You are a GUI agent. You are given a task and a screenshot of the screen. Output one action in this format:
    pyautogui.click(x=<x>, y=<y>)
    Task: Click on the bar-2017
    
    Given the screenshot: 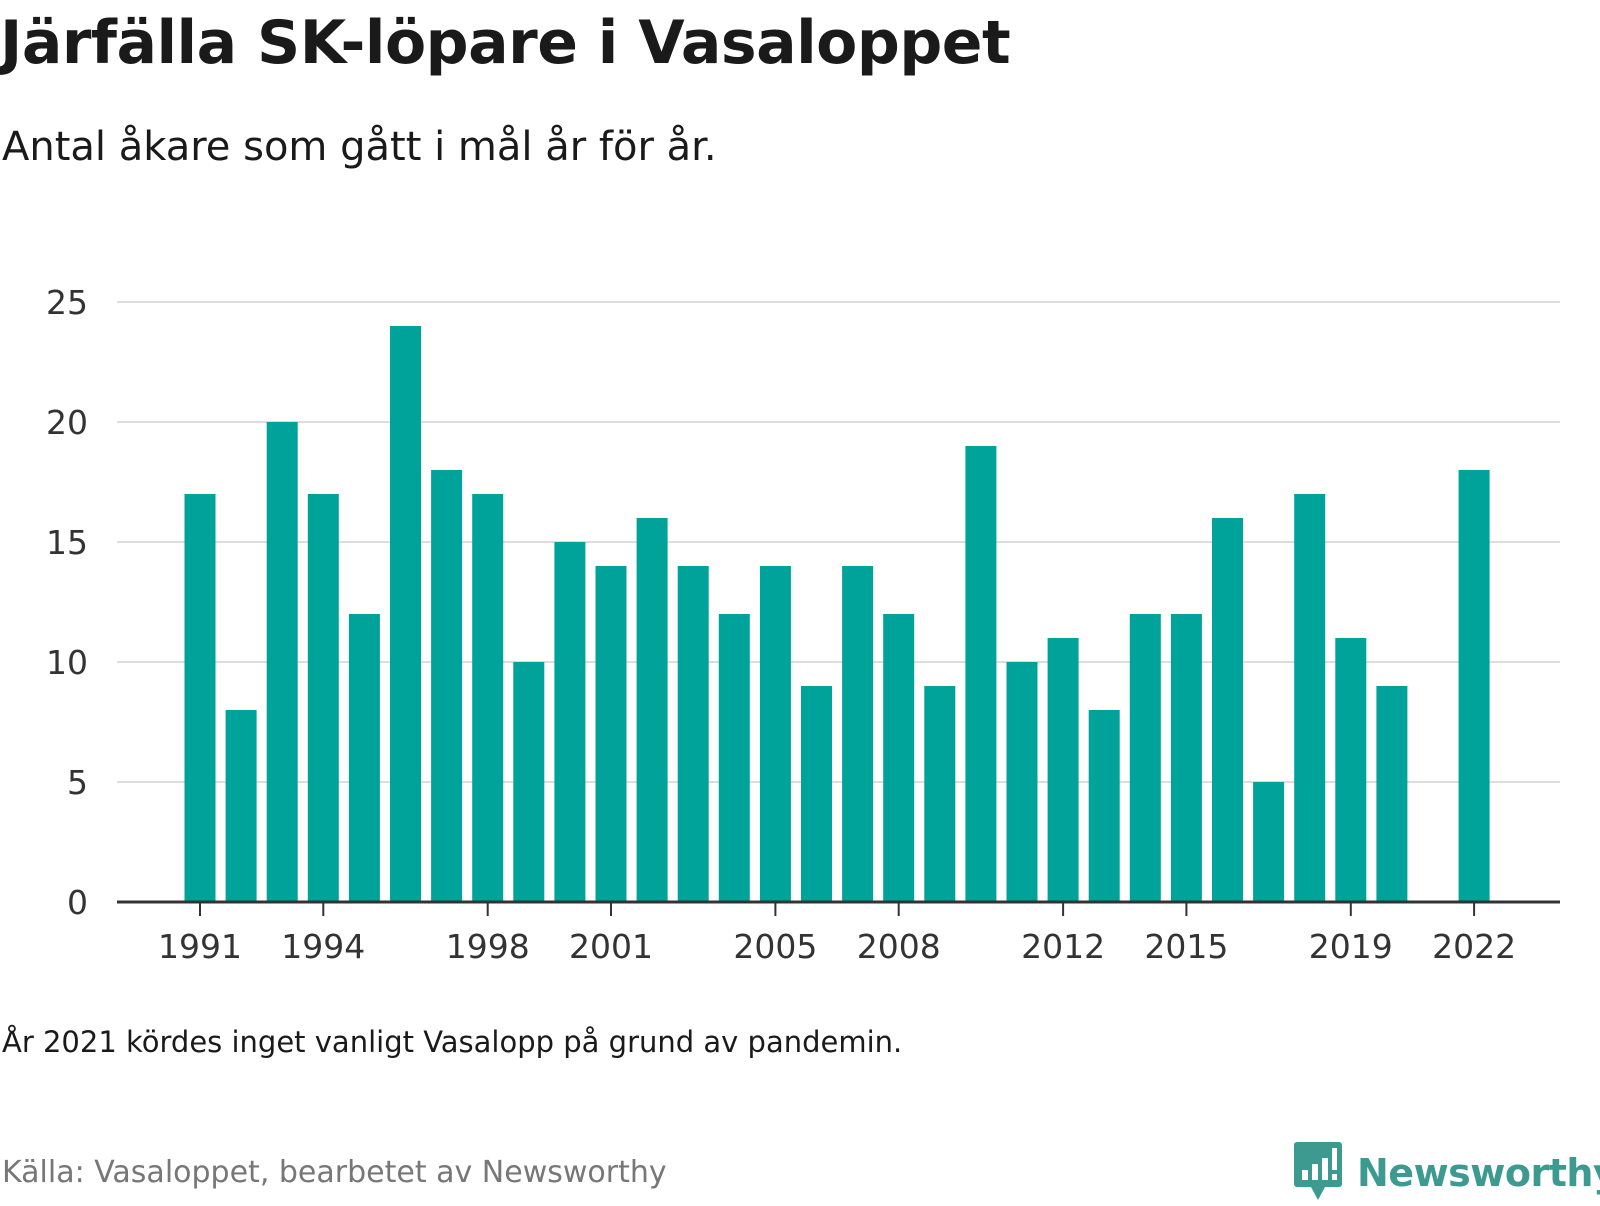 What is the action you would take?
    pyautogui.click(x=1269, y=842)
    